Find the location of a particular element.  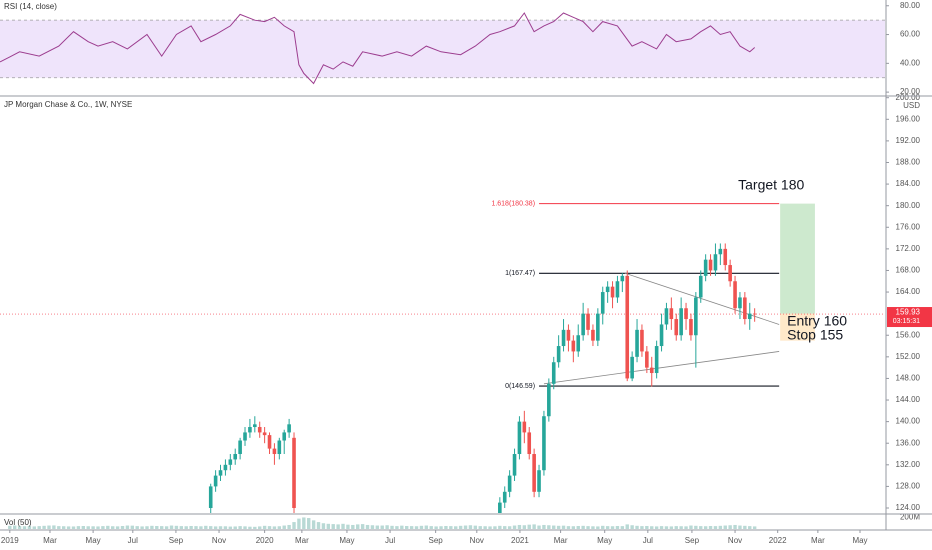

y-tick-label: 176.00 is located at coordinates (908, 226).